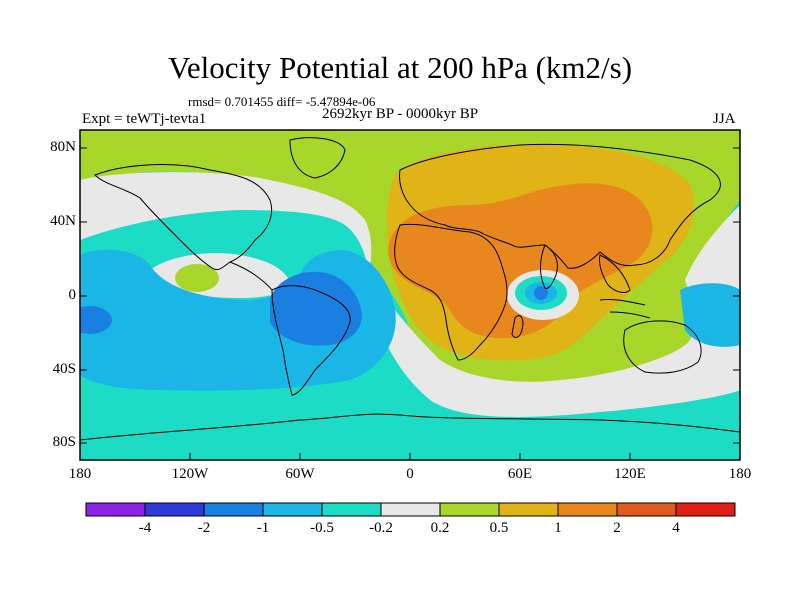 This screenshot has width=800, height=600. I want to click on field-orange, so click(520, 261).